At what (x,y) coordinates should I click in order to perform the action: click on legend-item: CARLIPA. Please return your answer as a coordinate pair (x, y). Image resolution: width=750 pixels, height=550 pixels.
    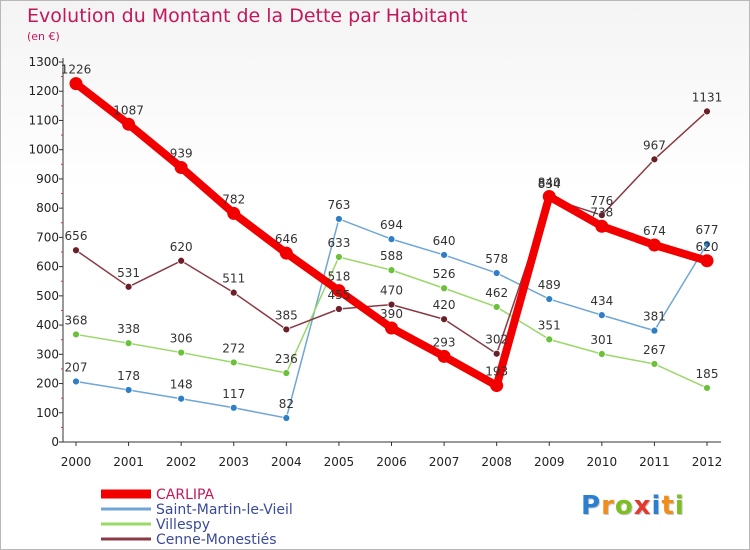
    Looking at the image, I should click on (158, 495).